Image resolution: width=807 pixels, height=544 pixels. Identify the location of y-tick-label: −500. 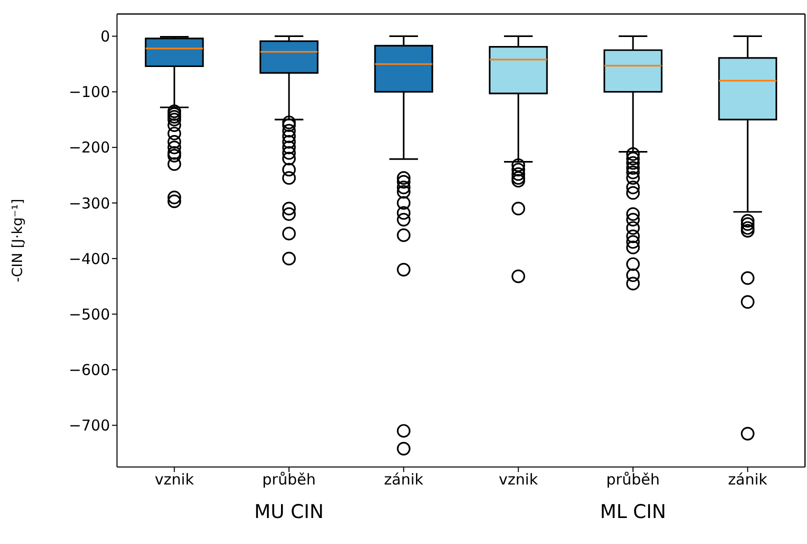
(89, 314).